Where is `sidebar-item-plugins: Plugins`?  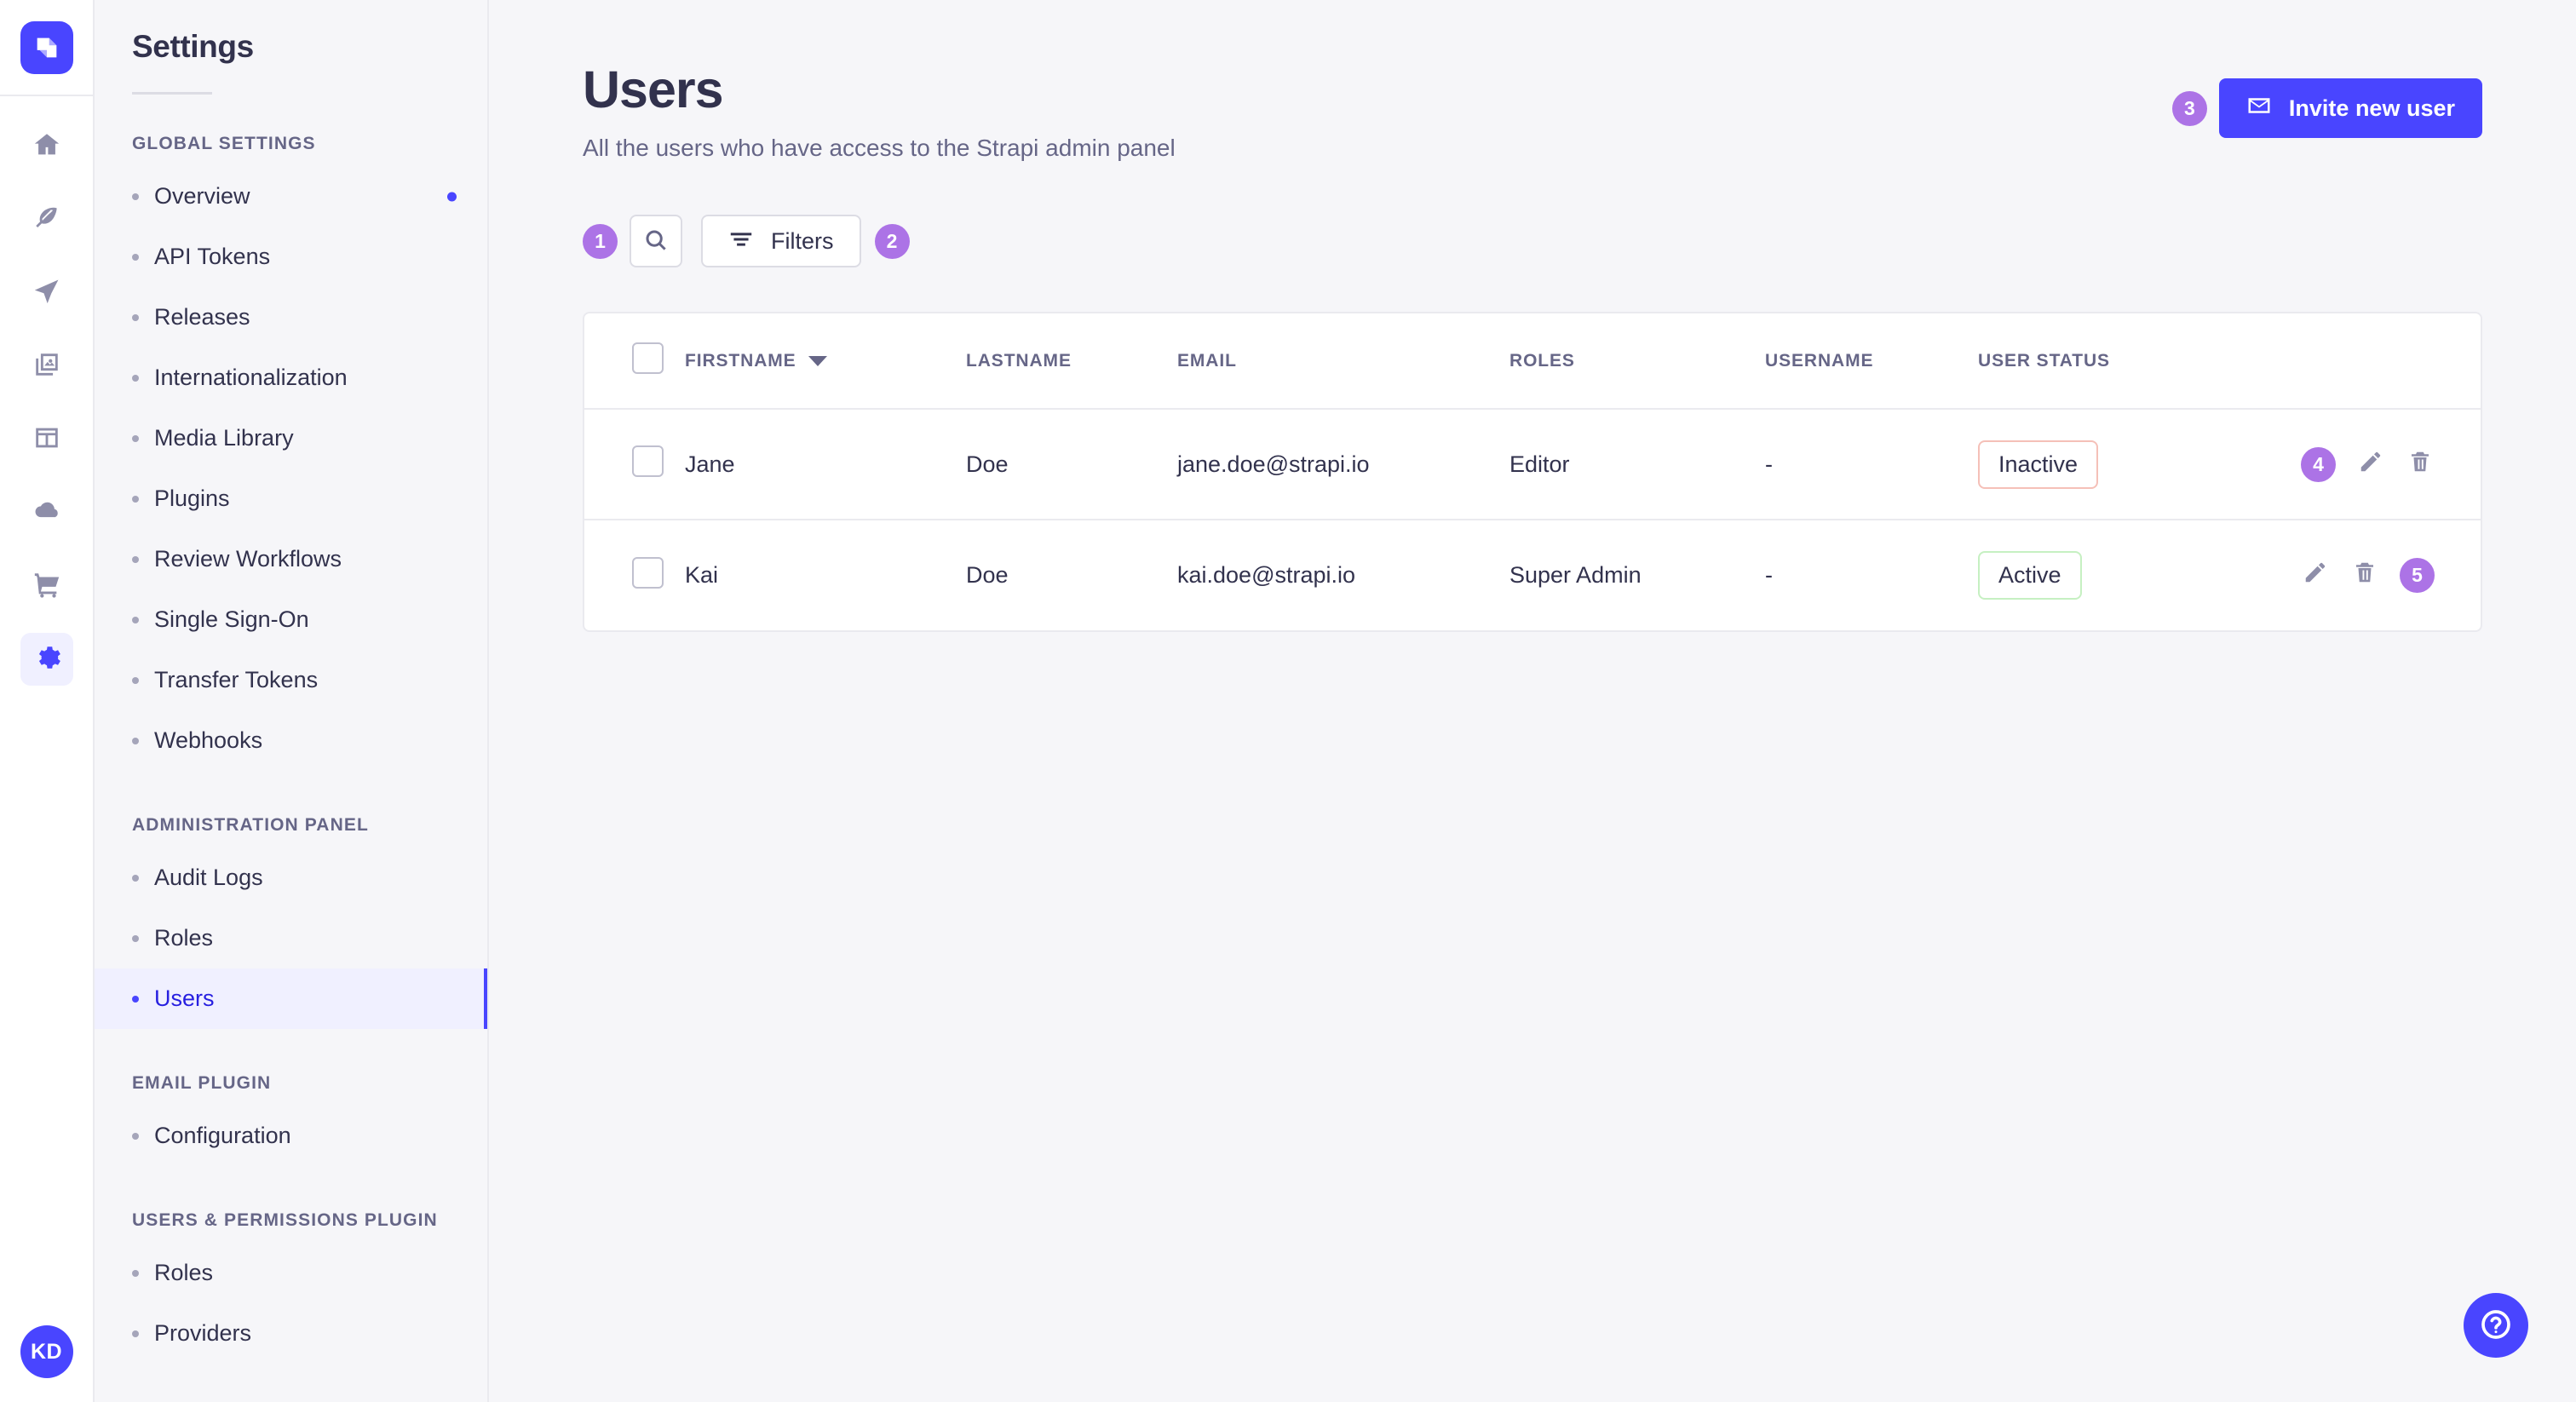 sidebar-item-plugins: Plugins is located at coordinates (291, 499).